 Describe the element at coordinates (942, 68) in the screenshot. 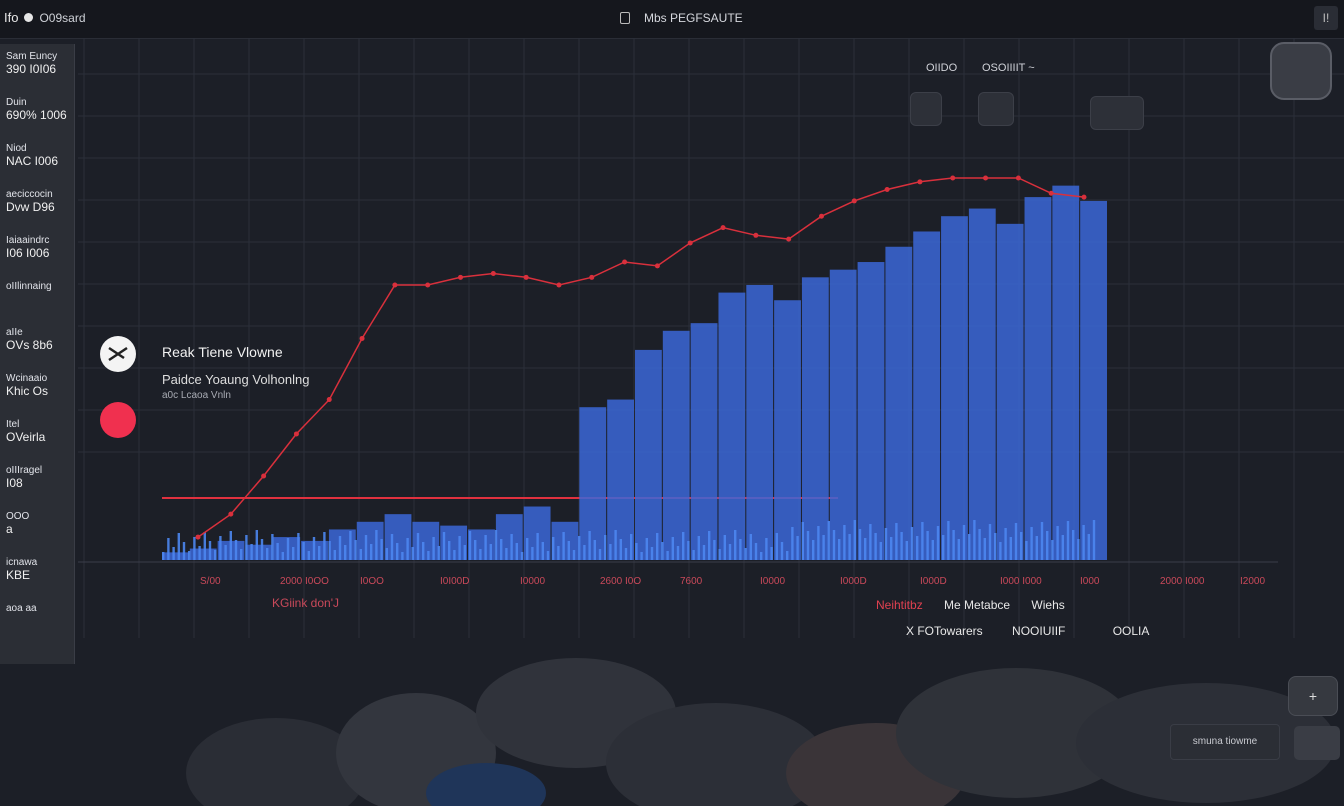

I see `control-label-1: OIIDO` at that location.